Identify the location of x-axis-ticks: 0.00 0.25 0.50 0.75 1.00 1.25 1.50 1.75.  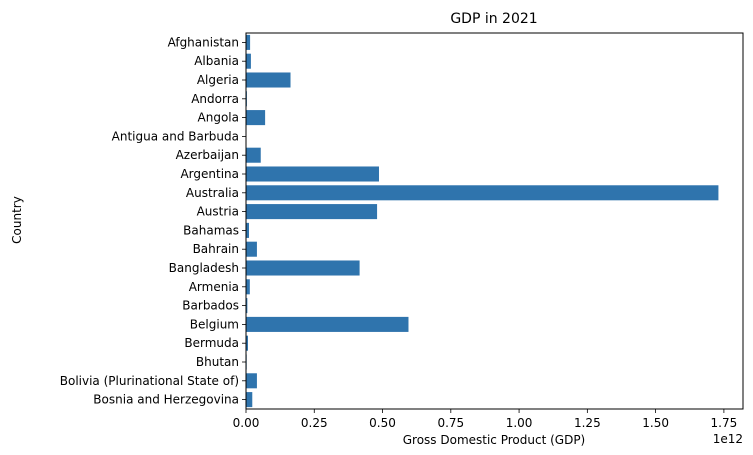
(485, 419).